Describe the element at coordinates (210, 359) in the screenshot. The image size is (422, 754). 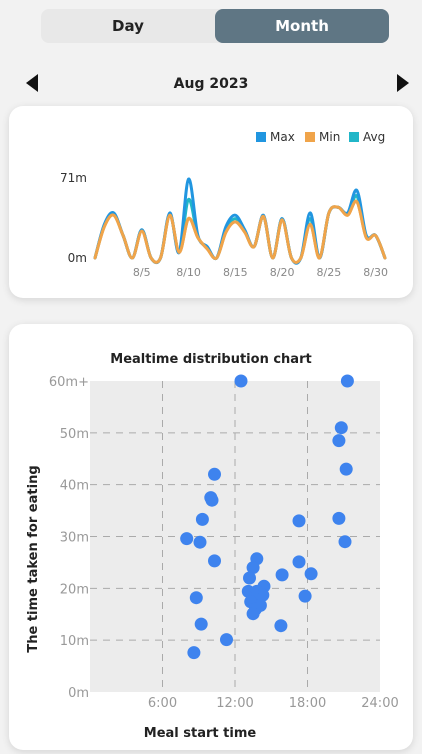
I see `chart-title: Mealtime distribution chart` at that location.